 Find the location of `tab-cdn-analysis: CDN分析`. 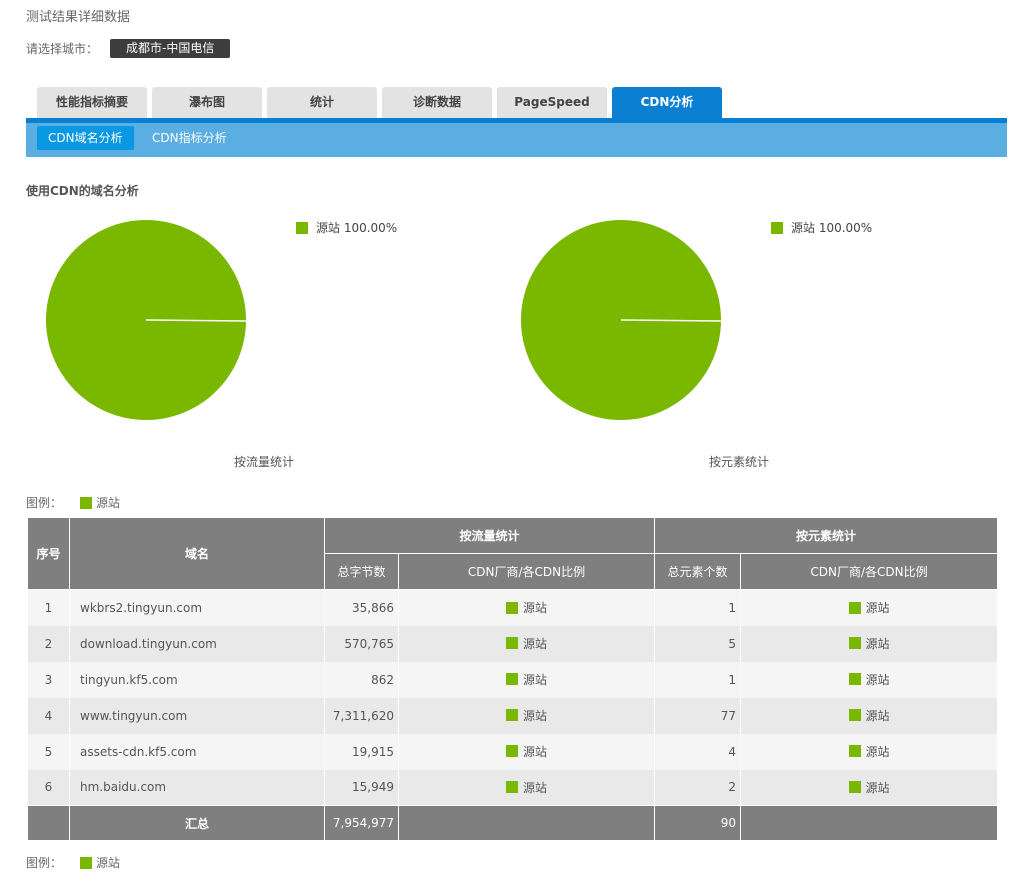

tab-cdn-analysis: CDN分析 is located at coordinates (667, 102).